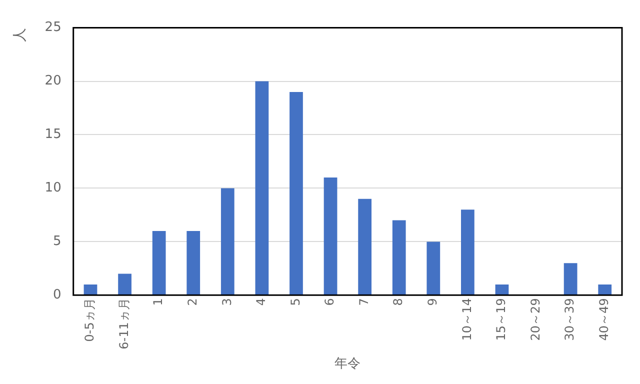  What do you see at coordinates (20, 35) in the screenshot?
I see `y-axis-title: 人` at bounding box center [20, 35].